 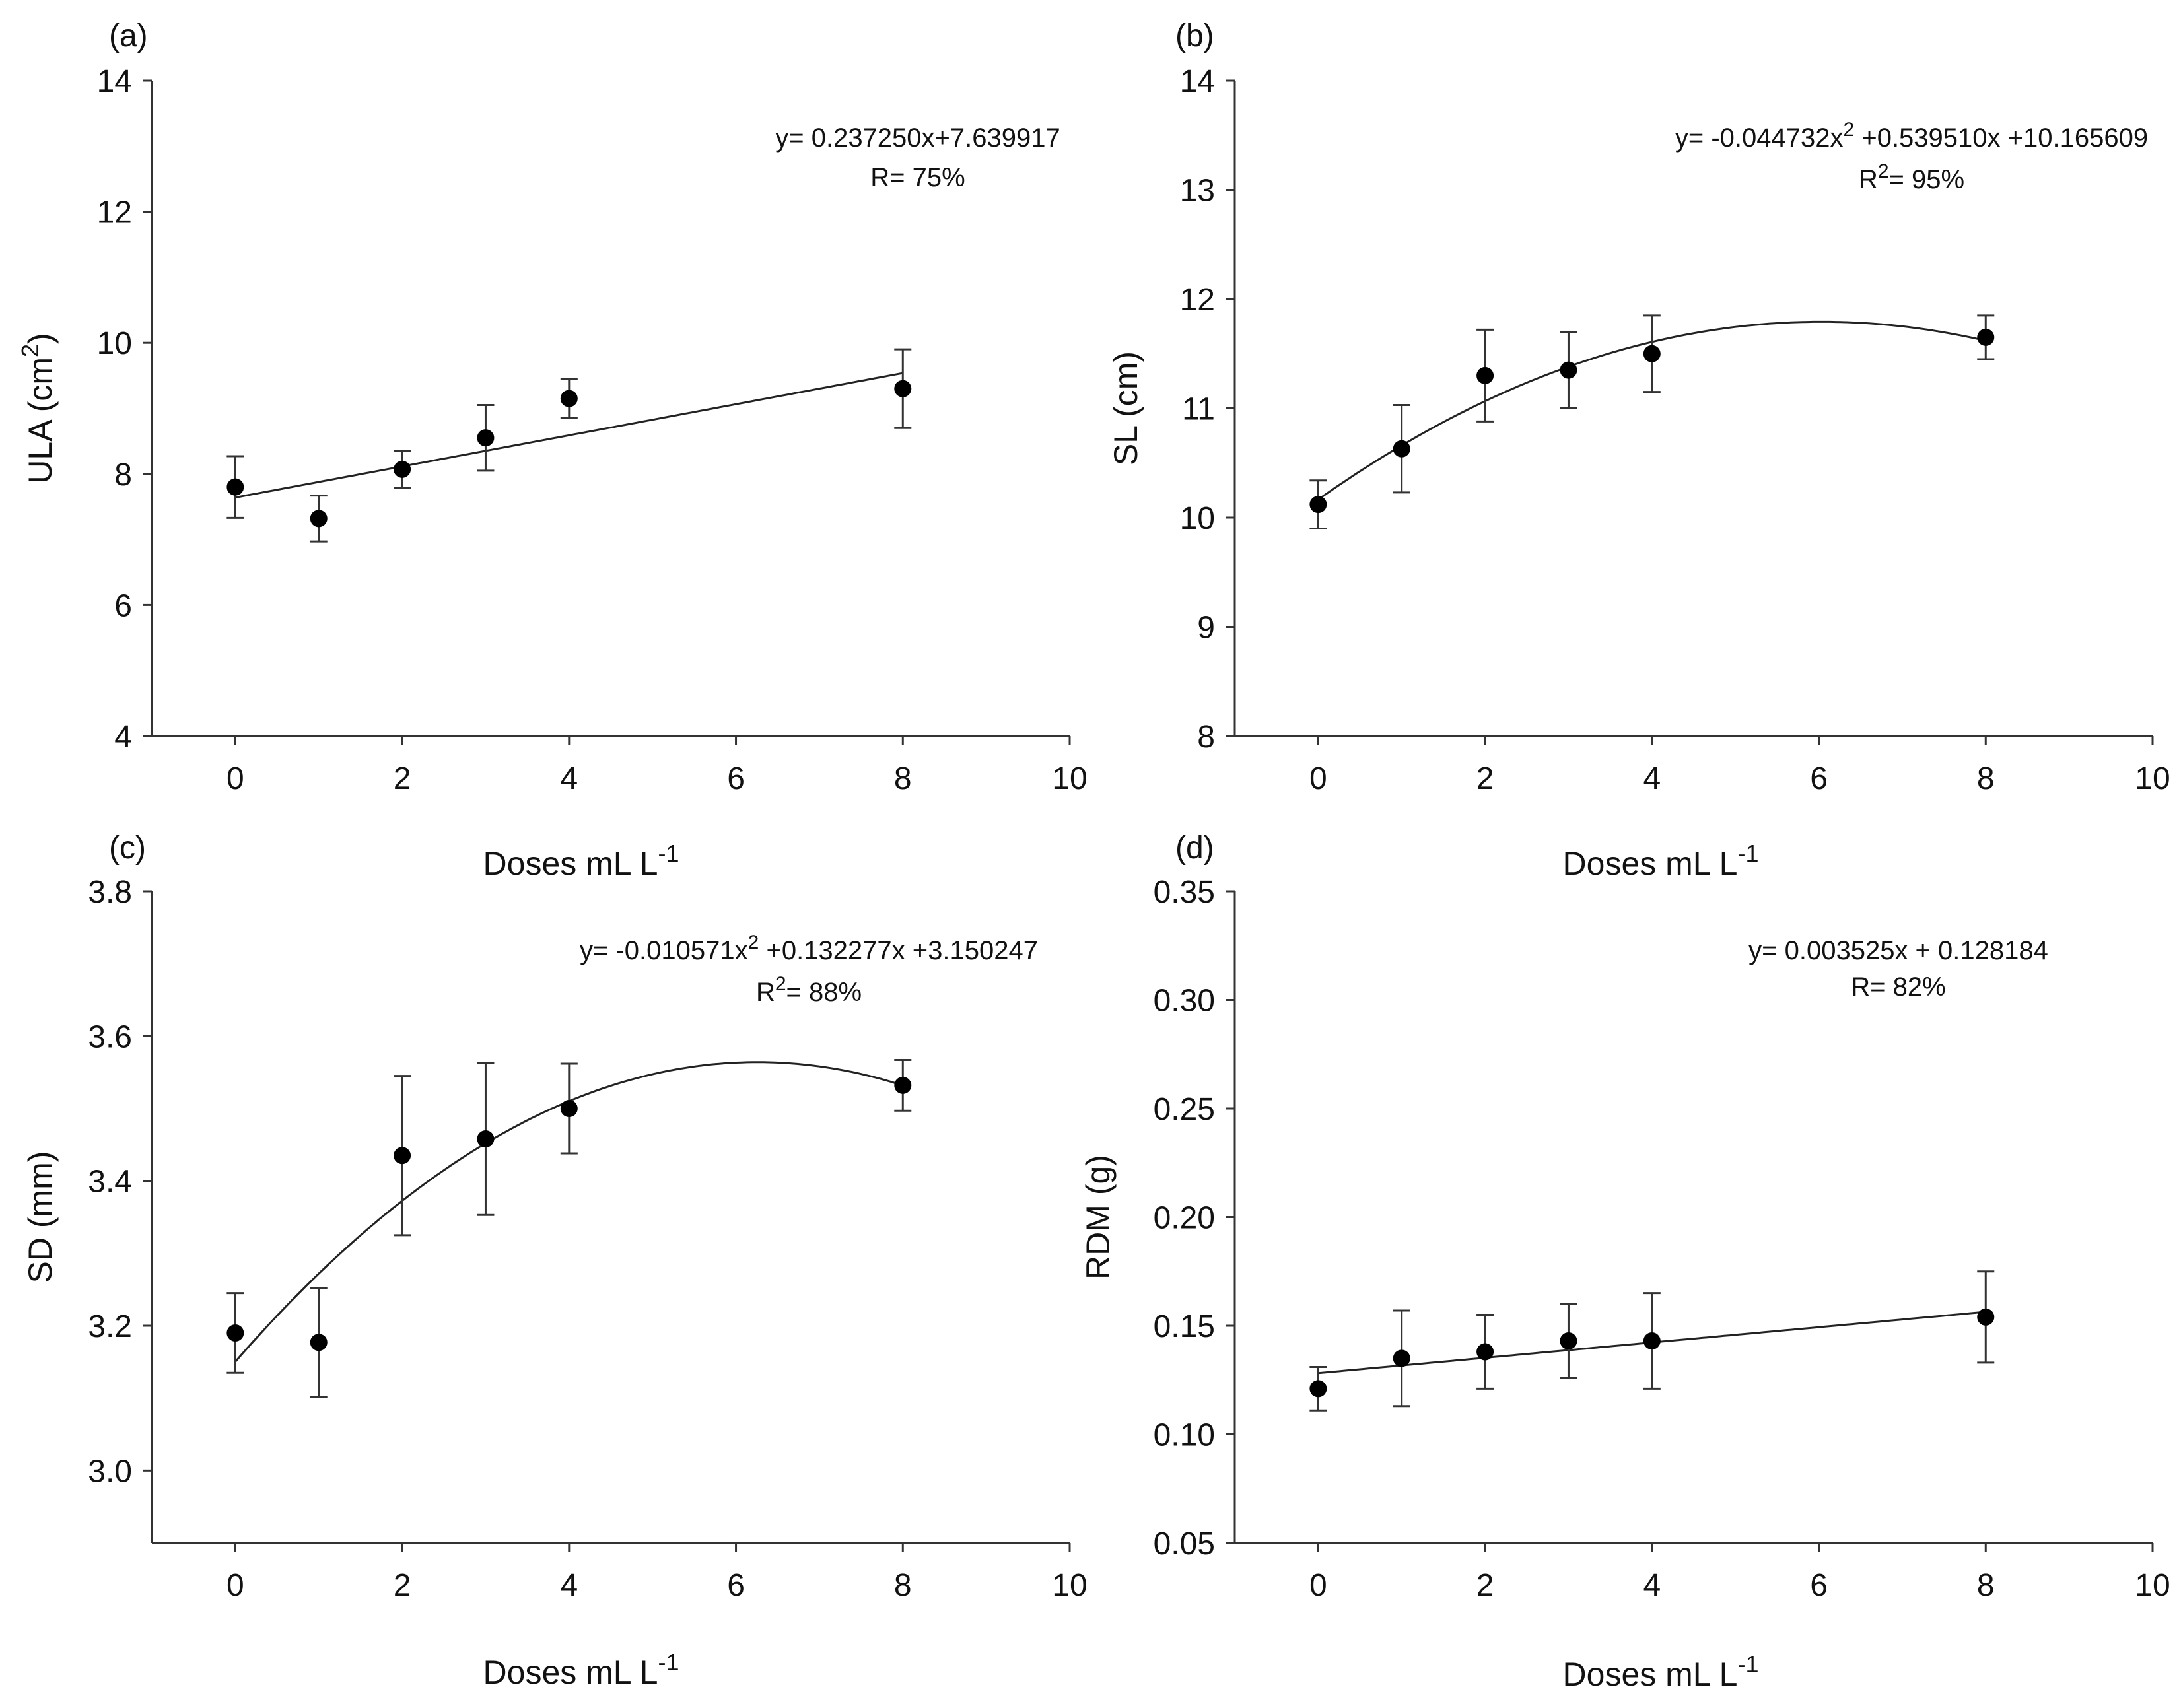 I want to click on equation-line: R= 82%, so click(x=1898, y=987).